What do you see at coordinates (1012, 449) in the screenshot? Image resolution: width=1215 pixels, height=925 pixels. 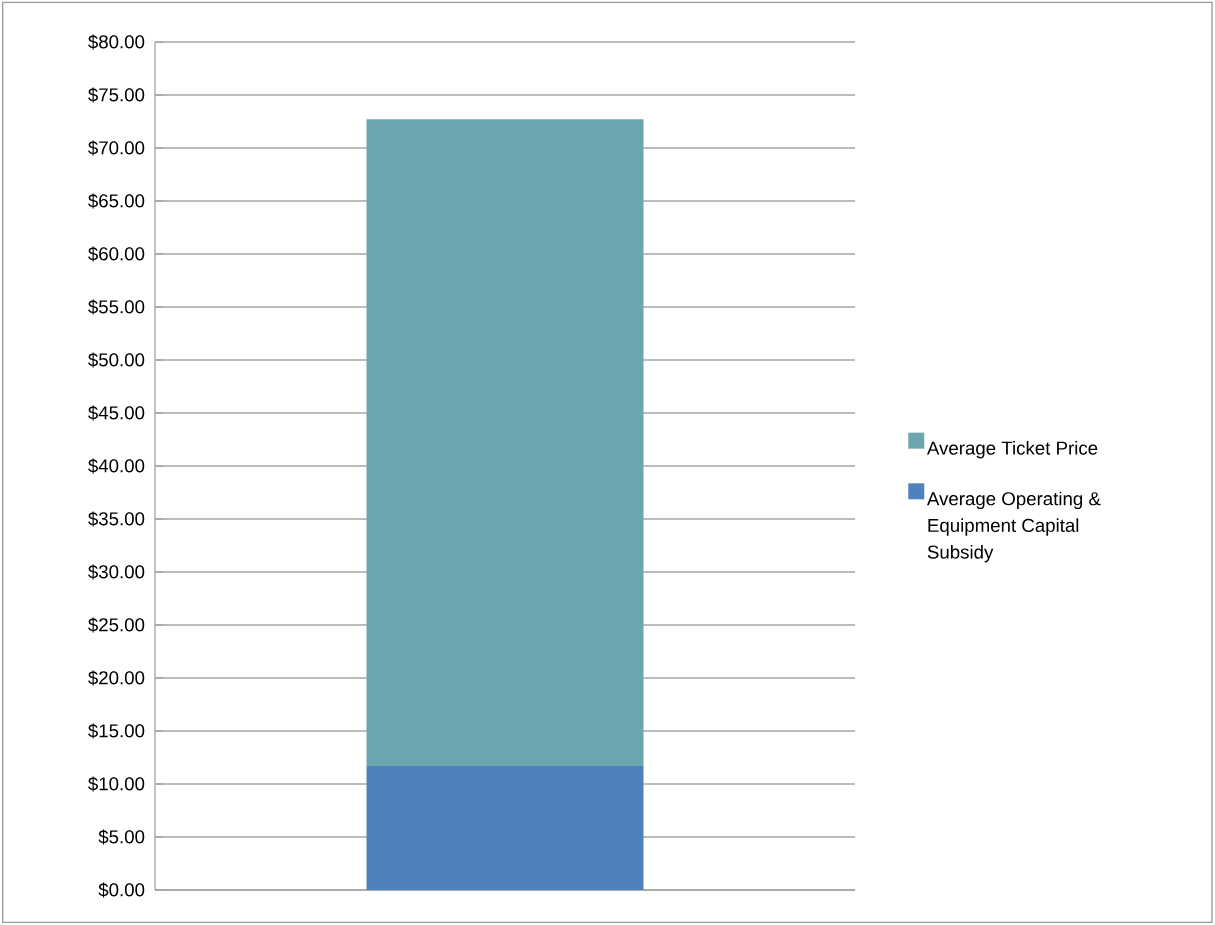 I see `legend-label: Average Ticket Price` at bounding box center [1012, 449].